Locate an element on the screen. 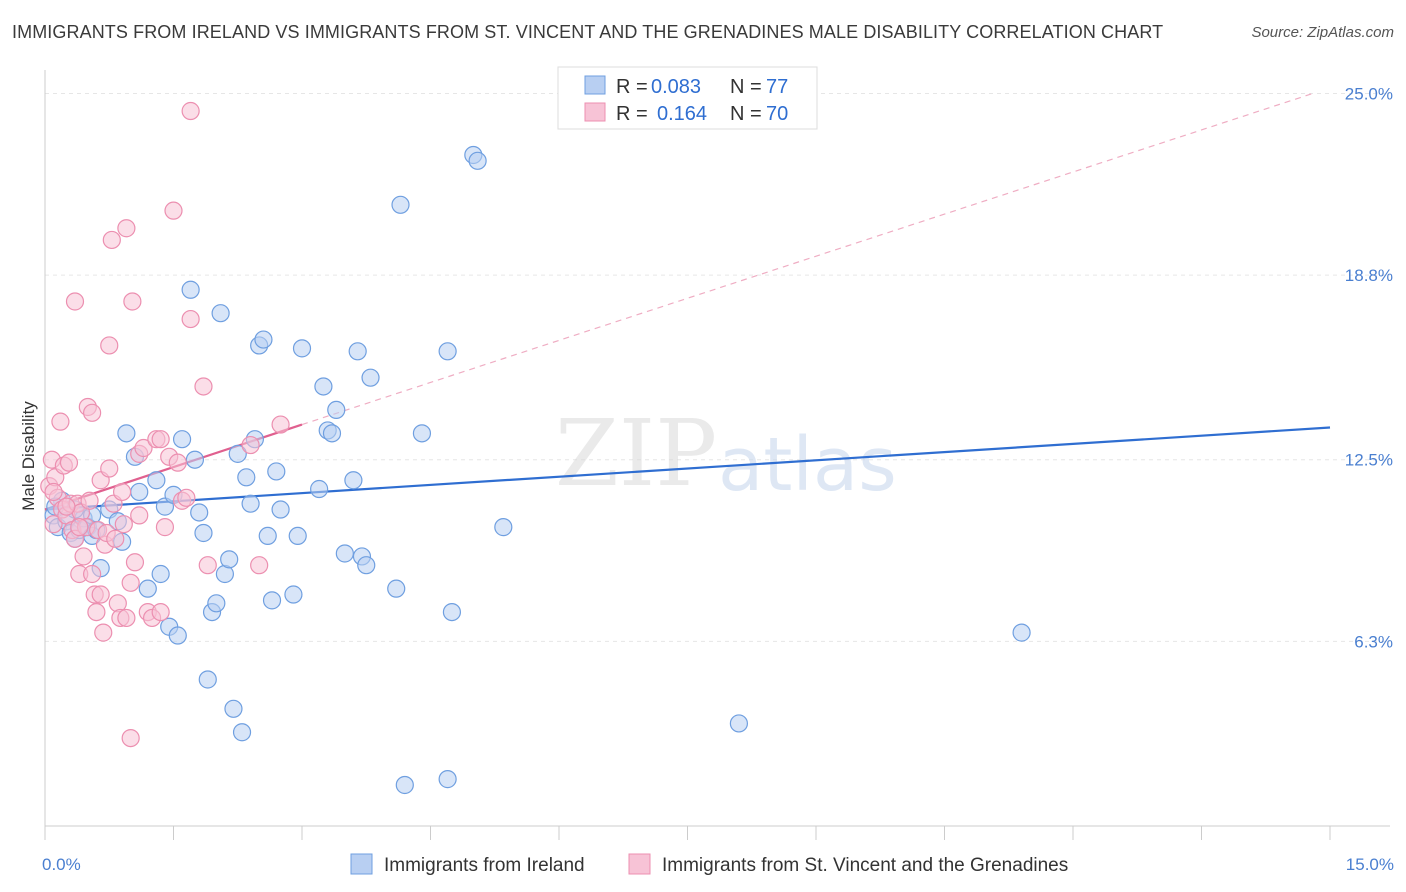 The width and height of the screenshot is (1406, 892). top-legend: R = 0.083 N = 77 R = 0.164 N = 70 is located at coordinates (687, 98).